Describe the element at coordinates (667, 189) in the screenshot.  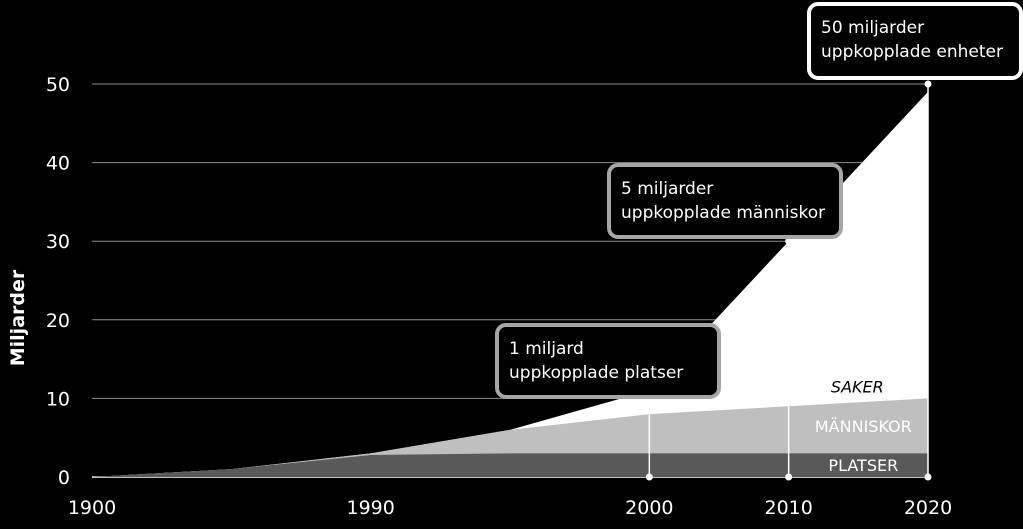
I see `annotation-line1: 5 miljarder` at that location.